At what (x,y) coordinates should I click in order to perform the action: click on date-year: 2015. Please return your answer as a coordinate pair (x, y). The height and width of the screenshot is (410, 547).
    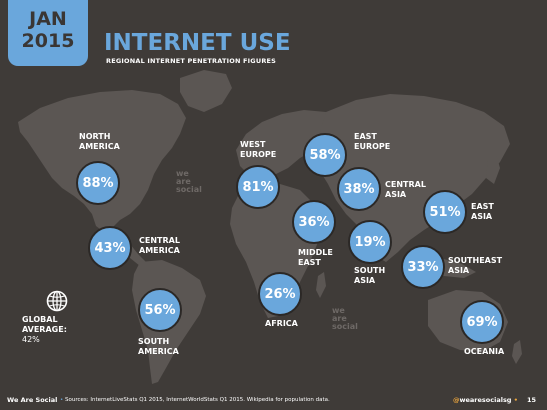
    Looking at the image, I should click on (48, 41).